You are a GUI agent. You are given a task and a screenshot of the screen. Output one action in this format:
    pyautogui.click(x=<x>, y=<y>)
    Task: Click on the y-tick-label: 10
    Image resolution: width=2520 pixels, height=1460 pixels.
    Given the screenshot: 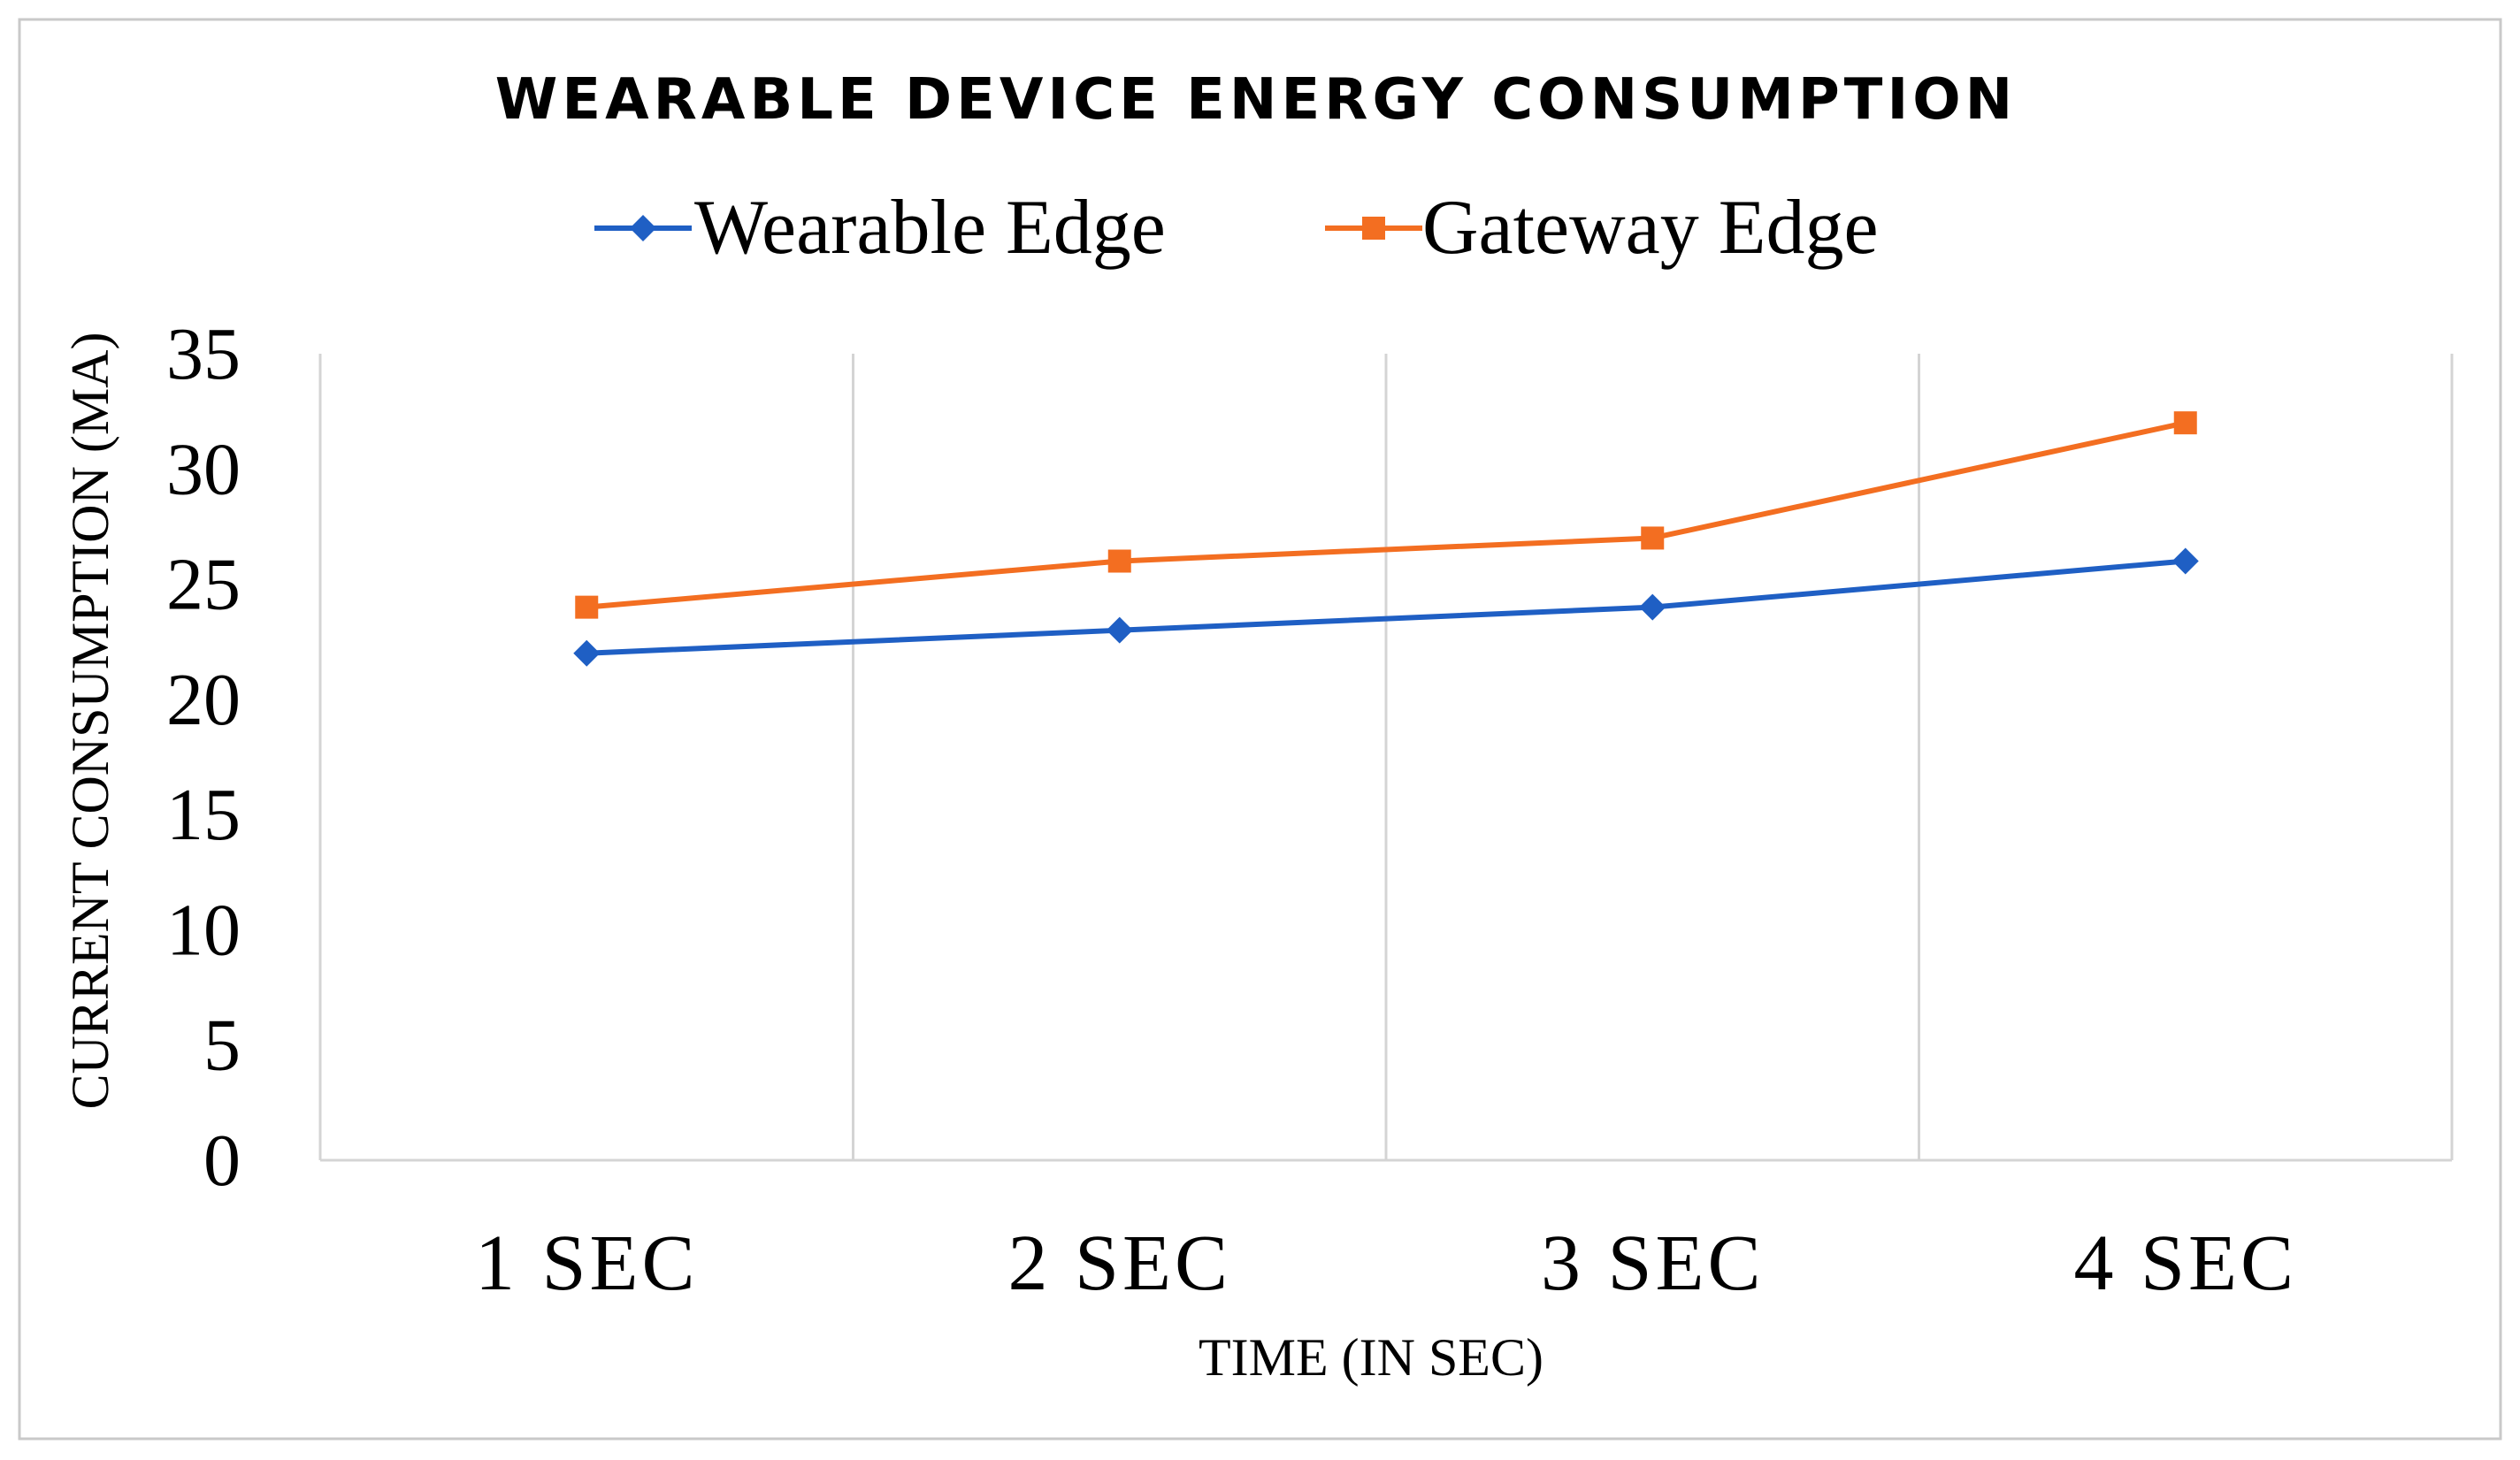 What is the action you would take?
    pyautogui.click(x=203, y=930)
    